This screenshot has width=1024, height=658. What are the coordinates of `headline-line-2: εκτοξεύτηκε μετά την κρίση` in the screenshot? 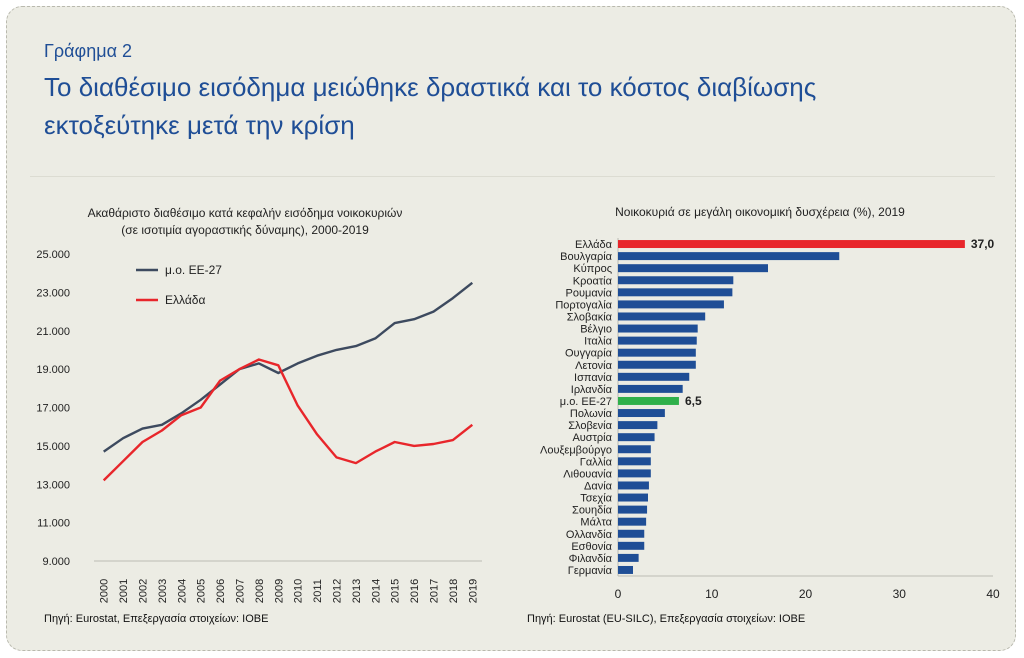 It's located at (199, 125).